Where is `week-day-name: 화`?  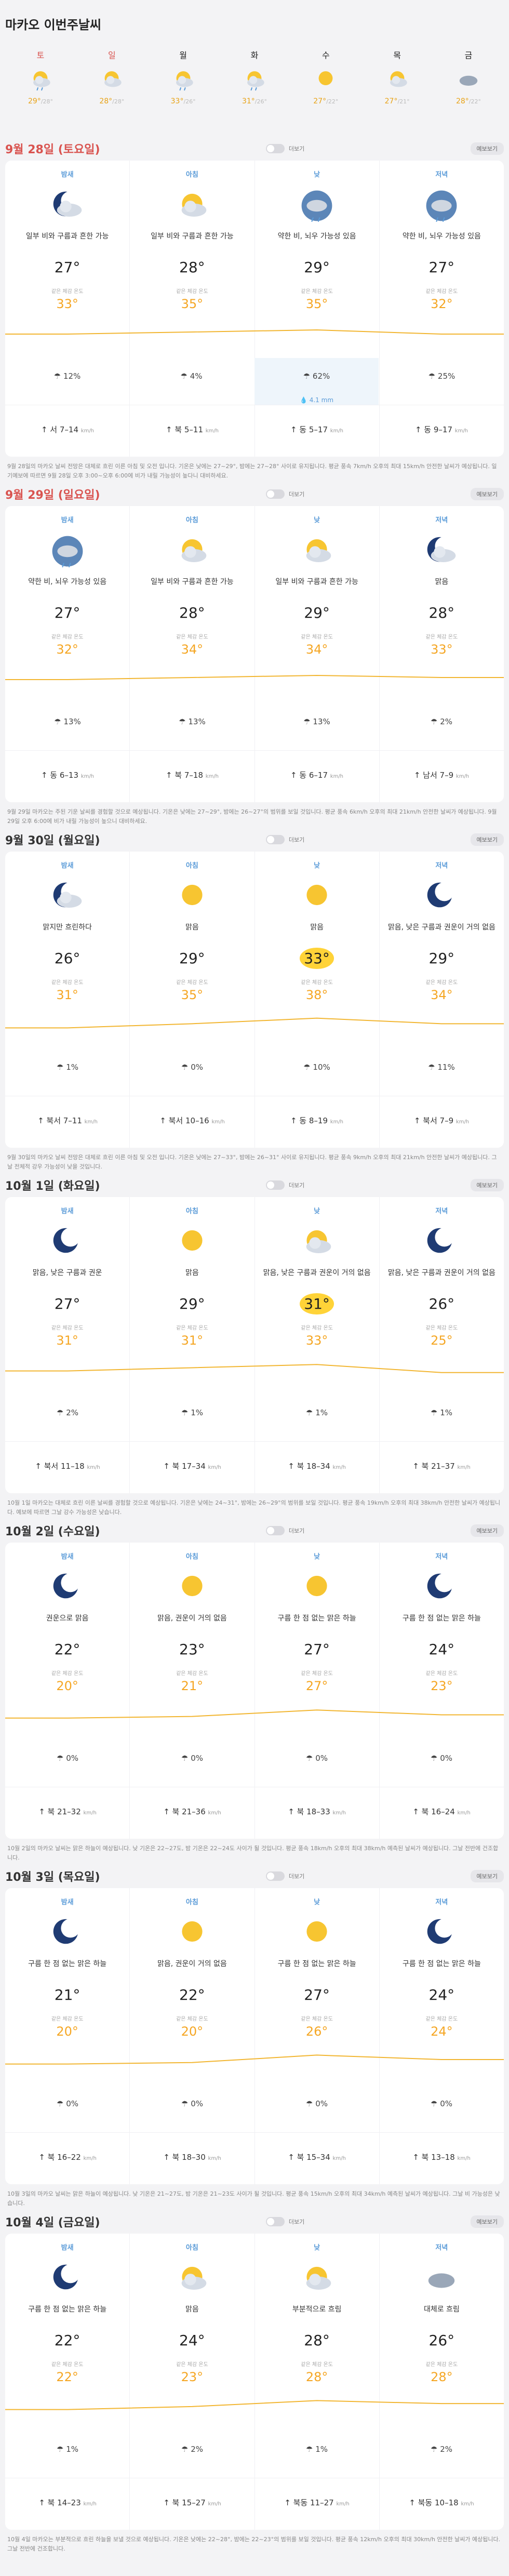
week-day-name: 화 is located at coordinates (254, 55).